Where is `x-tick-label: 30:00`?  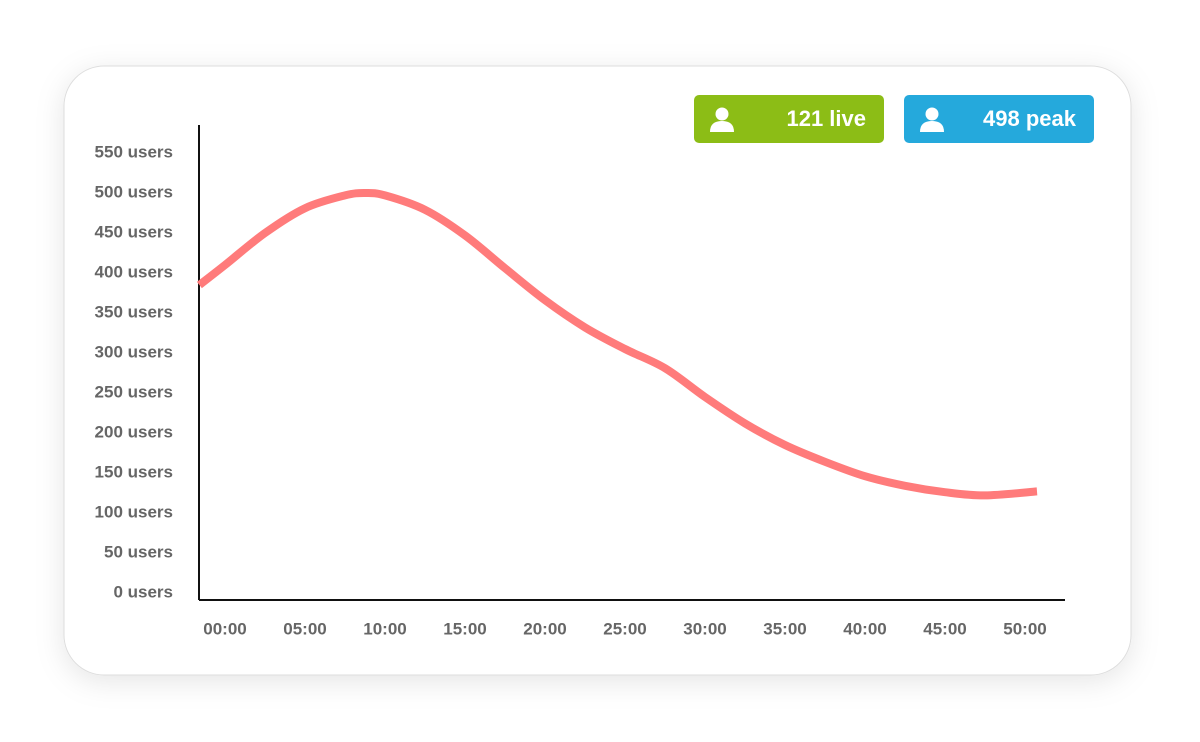
x-tick-label: 30:00 is located at coordinates (704, 628).